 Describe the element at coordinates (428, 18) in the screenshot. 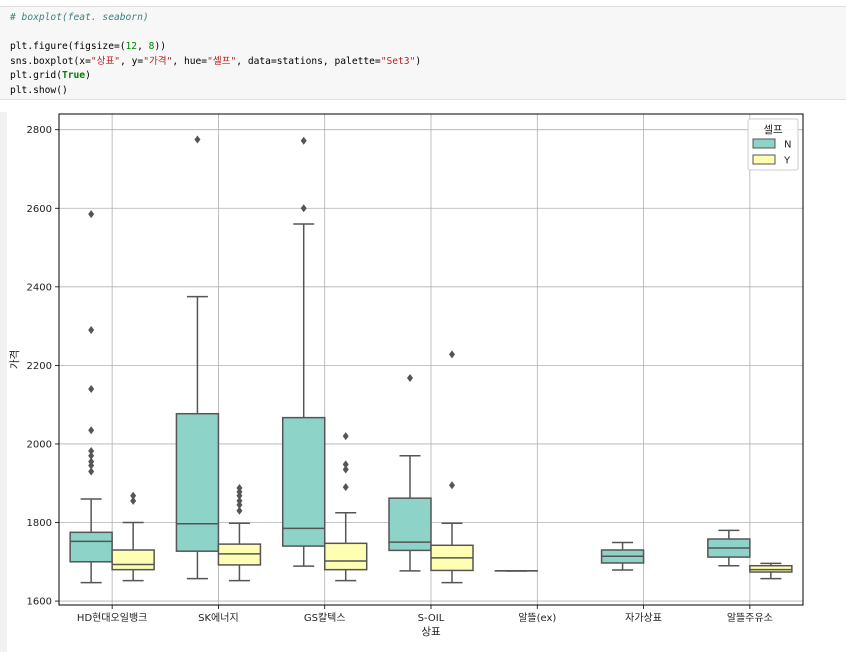

I see `code-line-comment: # boxplot(feat. seaborn)` at that location.